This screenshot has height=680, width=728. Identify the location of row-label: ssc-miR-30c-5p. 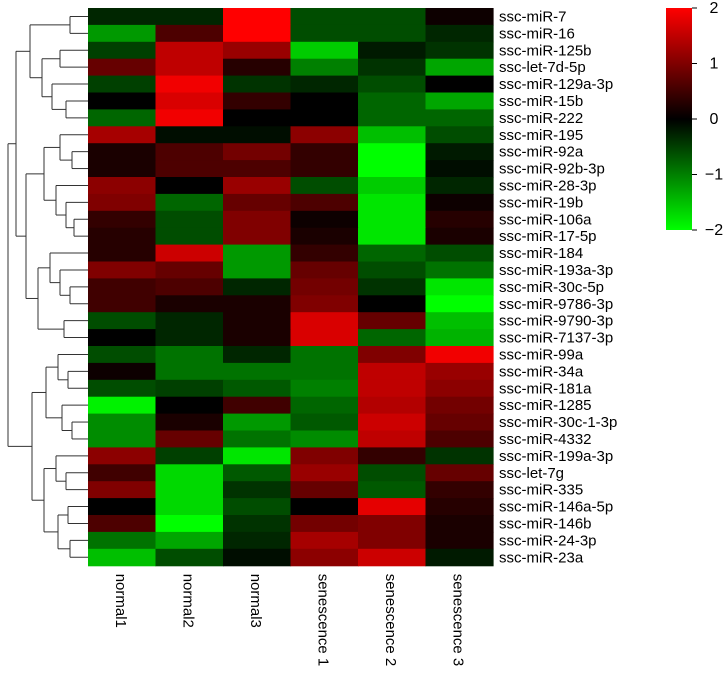
(551, 287).